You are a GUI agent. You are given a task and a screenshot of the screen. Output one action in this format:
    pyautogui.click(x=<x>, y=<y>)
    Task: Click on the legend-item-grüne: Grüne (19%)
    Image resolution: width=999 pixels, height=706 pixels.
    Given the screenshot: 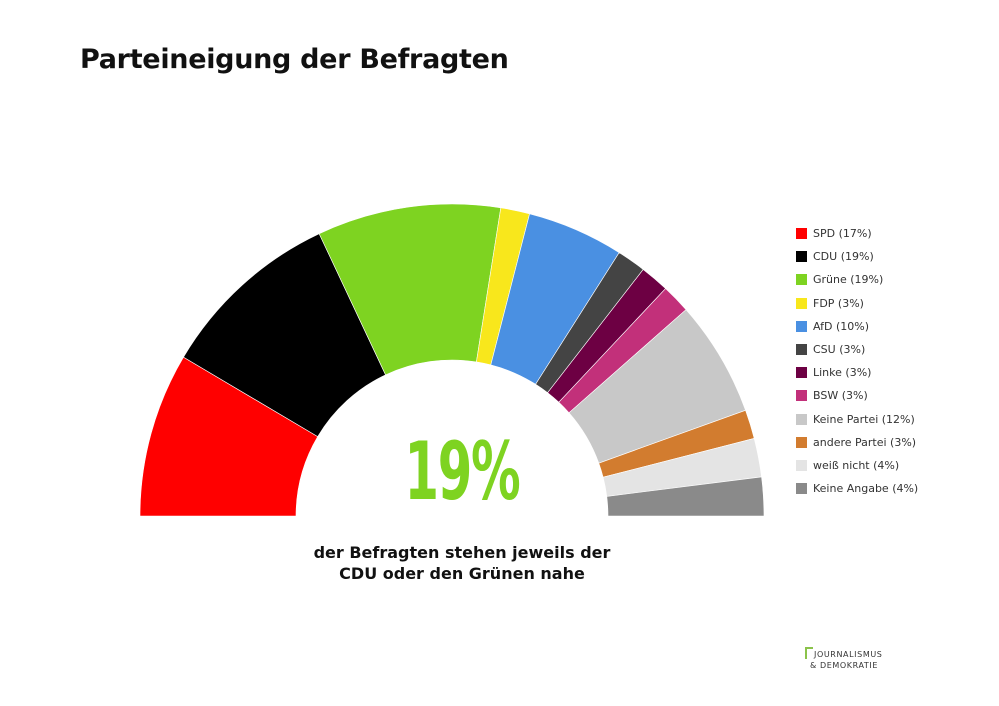 What is the action you would take?
    pyautogui.click(x=857, y=279)
    